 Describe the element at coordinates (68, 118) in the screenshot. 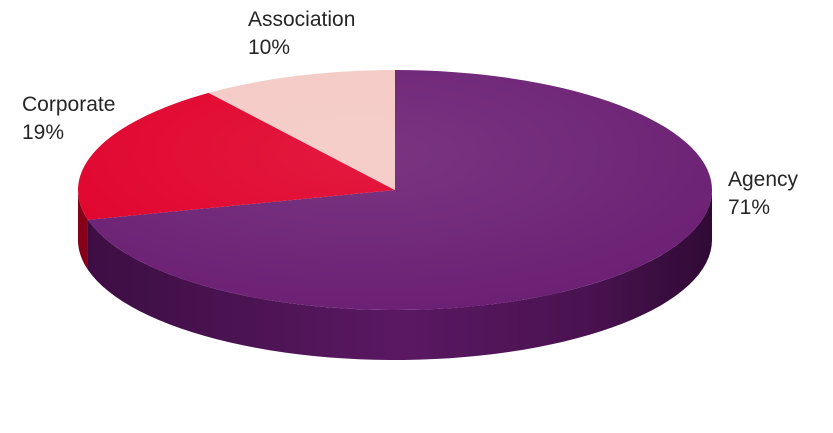

I see `data-label-corporate: Corporate 19%` at that location.